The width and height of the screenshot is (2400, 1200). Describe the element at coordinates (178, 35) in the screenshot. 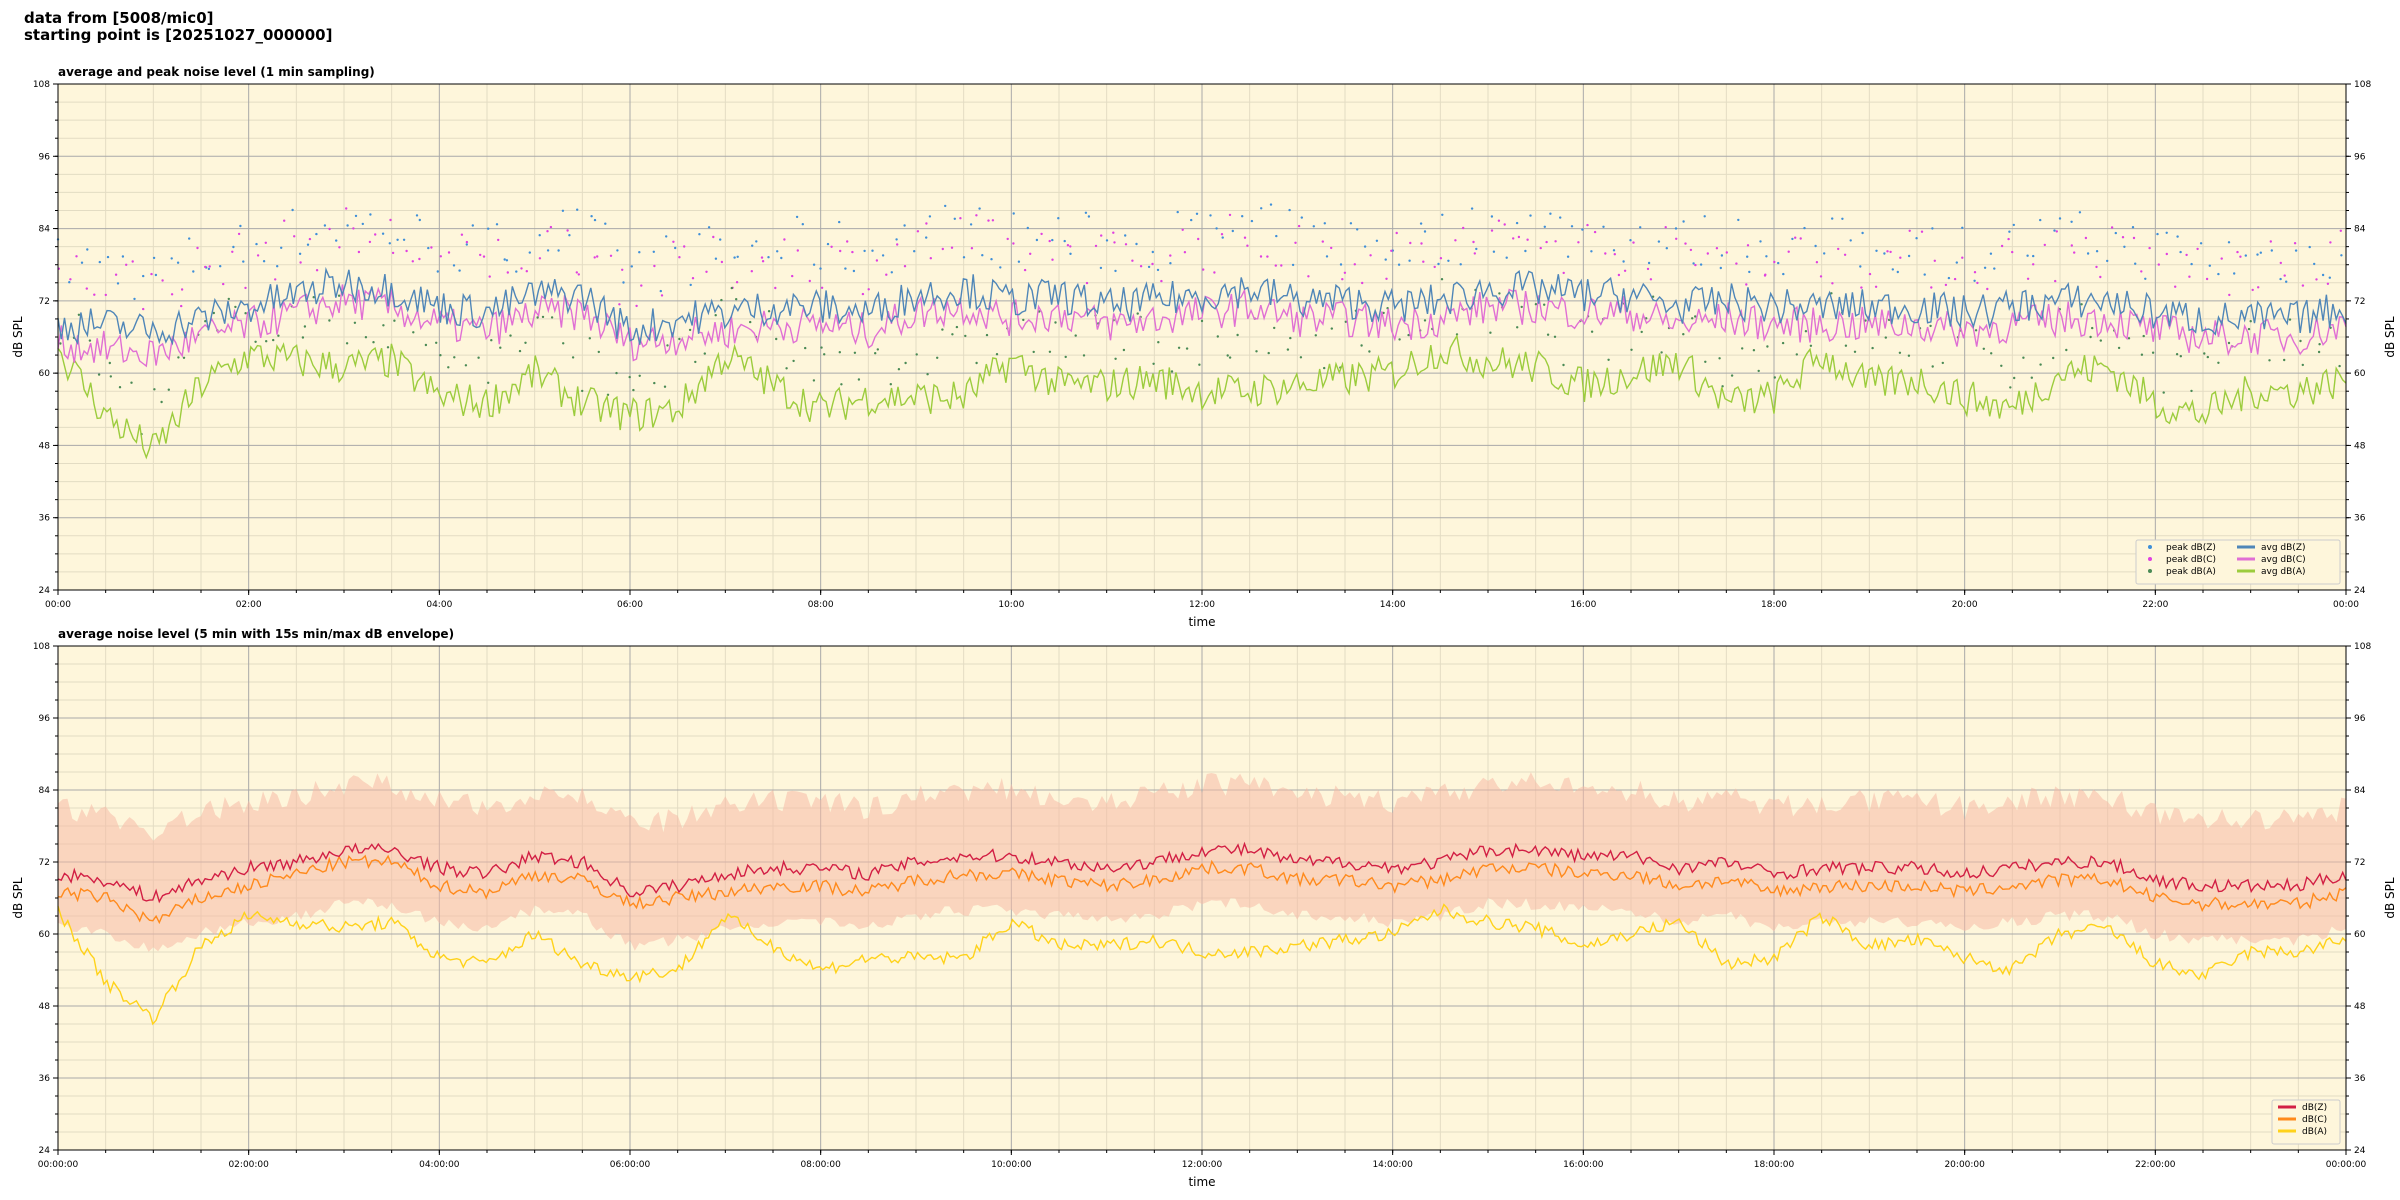

I see `header-start-line: starting point is [20251027_000000]` at that location.